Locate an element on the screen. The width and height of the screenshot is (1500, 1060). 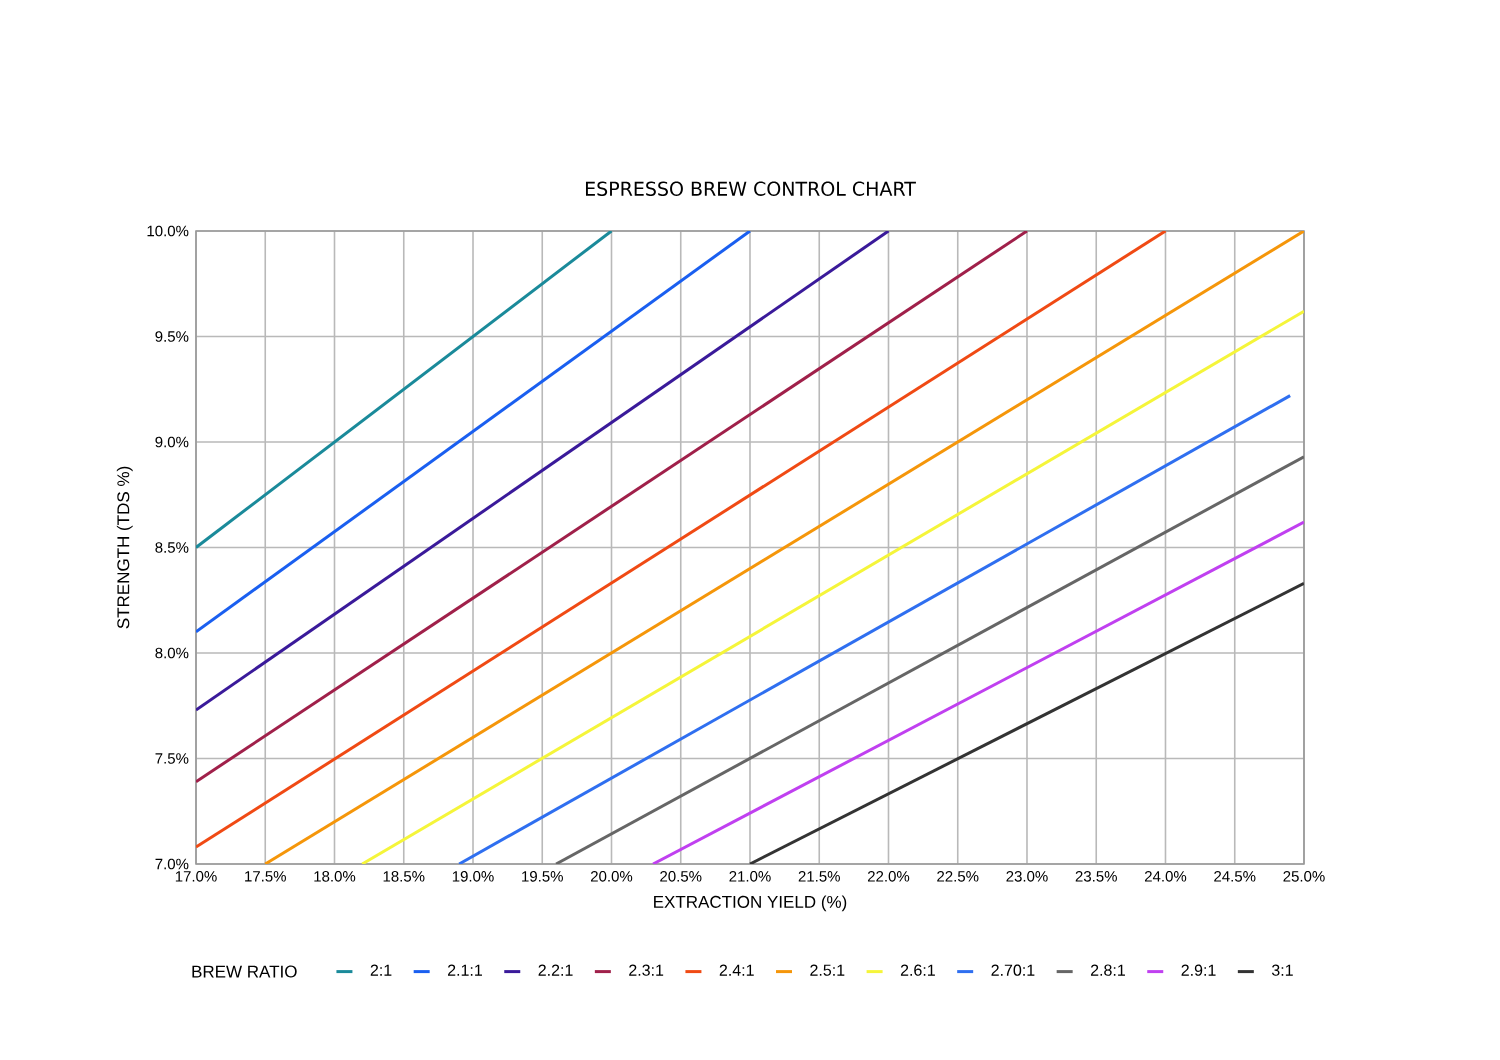
x-tick-label: 17.5% is located at coordinates (265, 876).